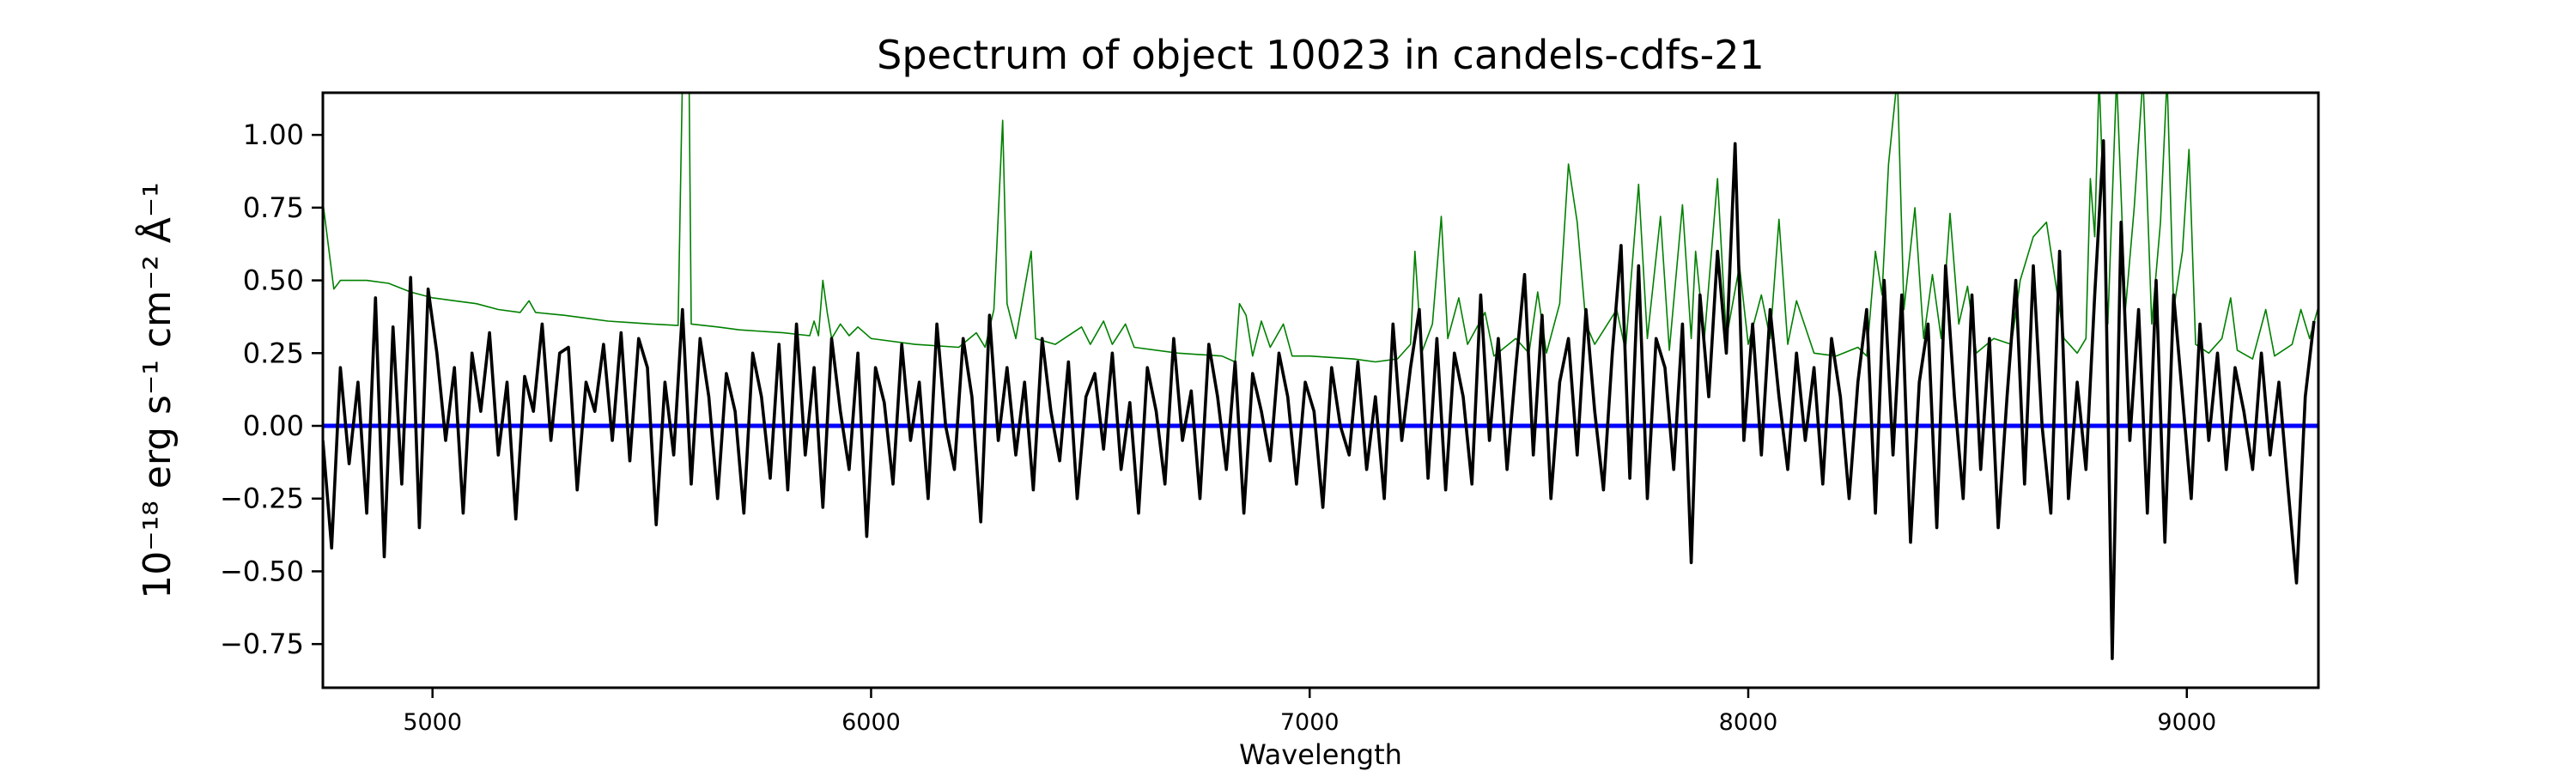  What do you see at coordinates (262, 571) in the screenshot?
I see `y-tick-label: −0.50` at bounding box center [262, 571].